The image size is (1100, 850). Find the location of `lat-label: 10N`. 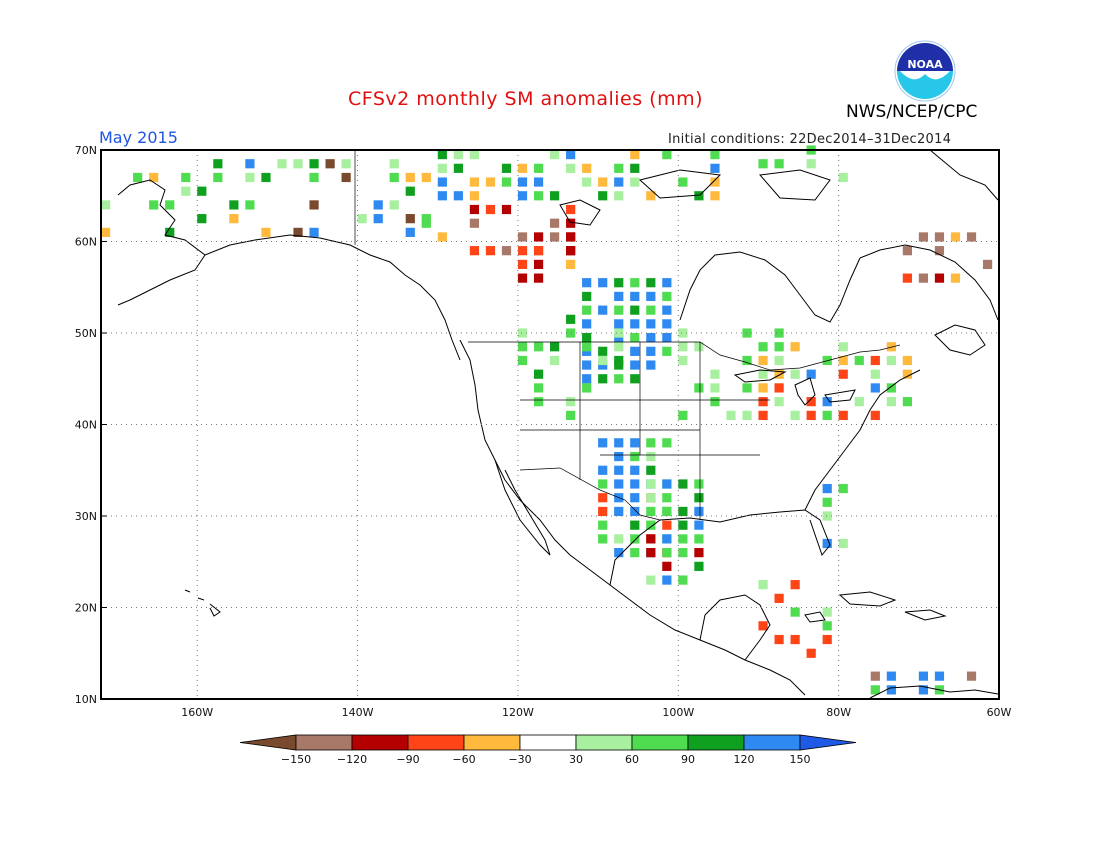

lat-label: 10N is located at coordinates (86, 699).